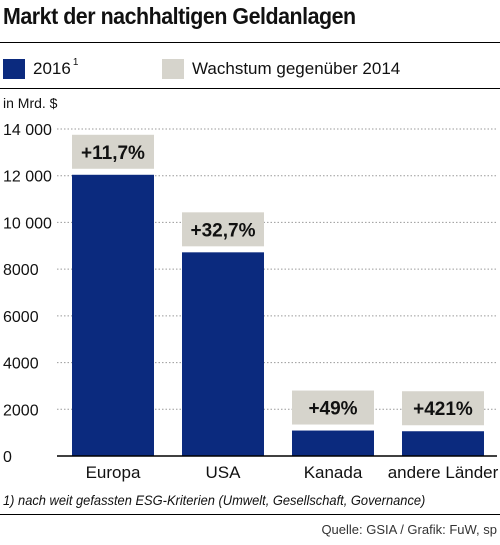 This screenshot has height=545, width=500. I want to click on legend-label-growth: Wachstum gegenüber 2014, so click(296, 68).